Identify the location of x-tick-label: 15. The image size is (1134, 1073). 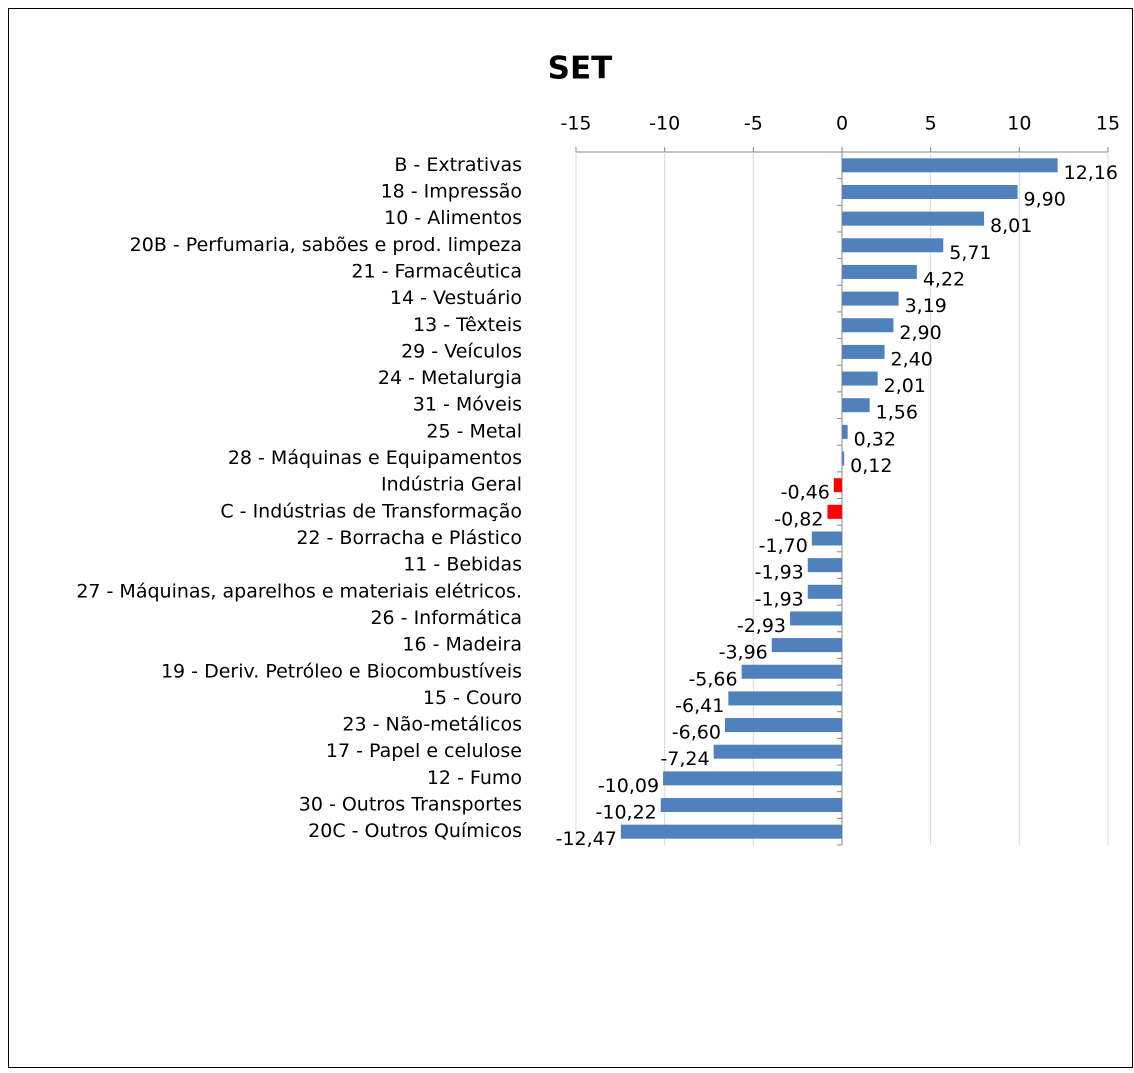
(1108, 124).